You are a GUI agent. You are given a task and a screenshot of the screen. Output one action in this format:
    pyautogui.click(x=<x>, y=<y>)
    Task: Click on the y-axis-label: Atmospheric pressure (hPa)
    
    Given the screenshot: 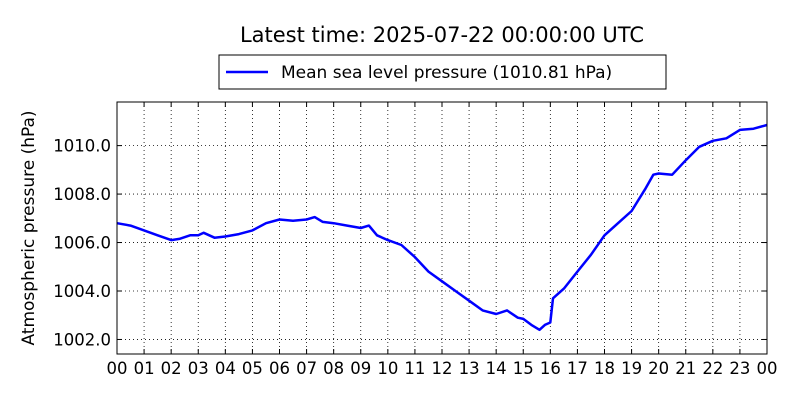 What is the action you would take?
    pyautogui.click(x=29, y=227)
    